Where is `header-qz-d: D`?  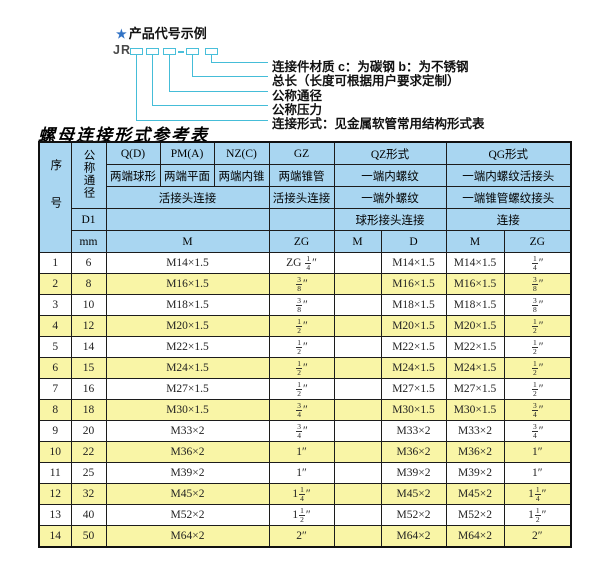
header-qz-d: D is located at coordinates (413, 241).